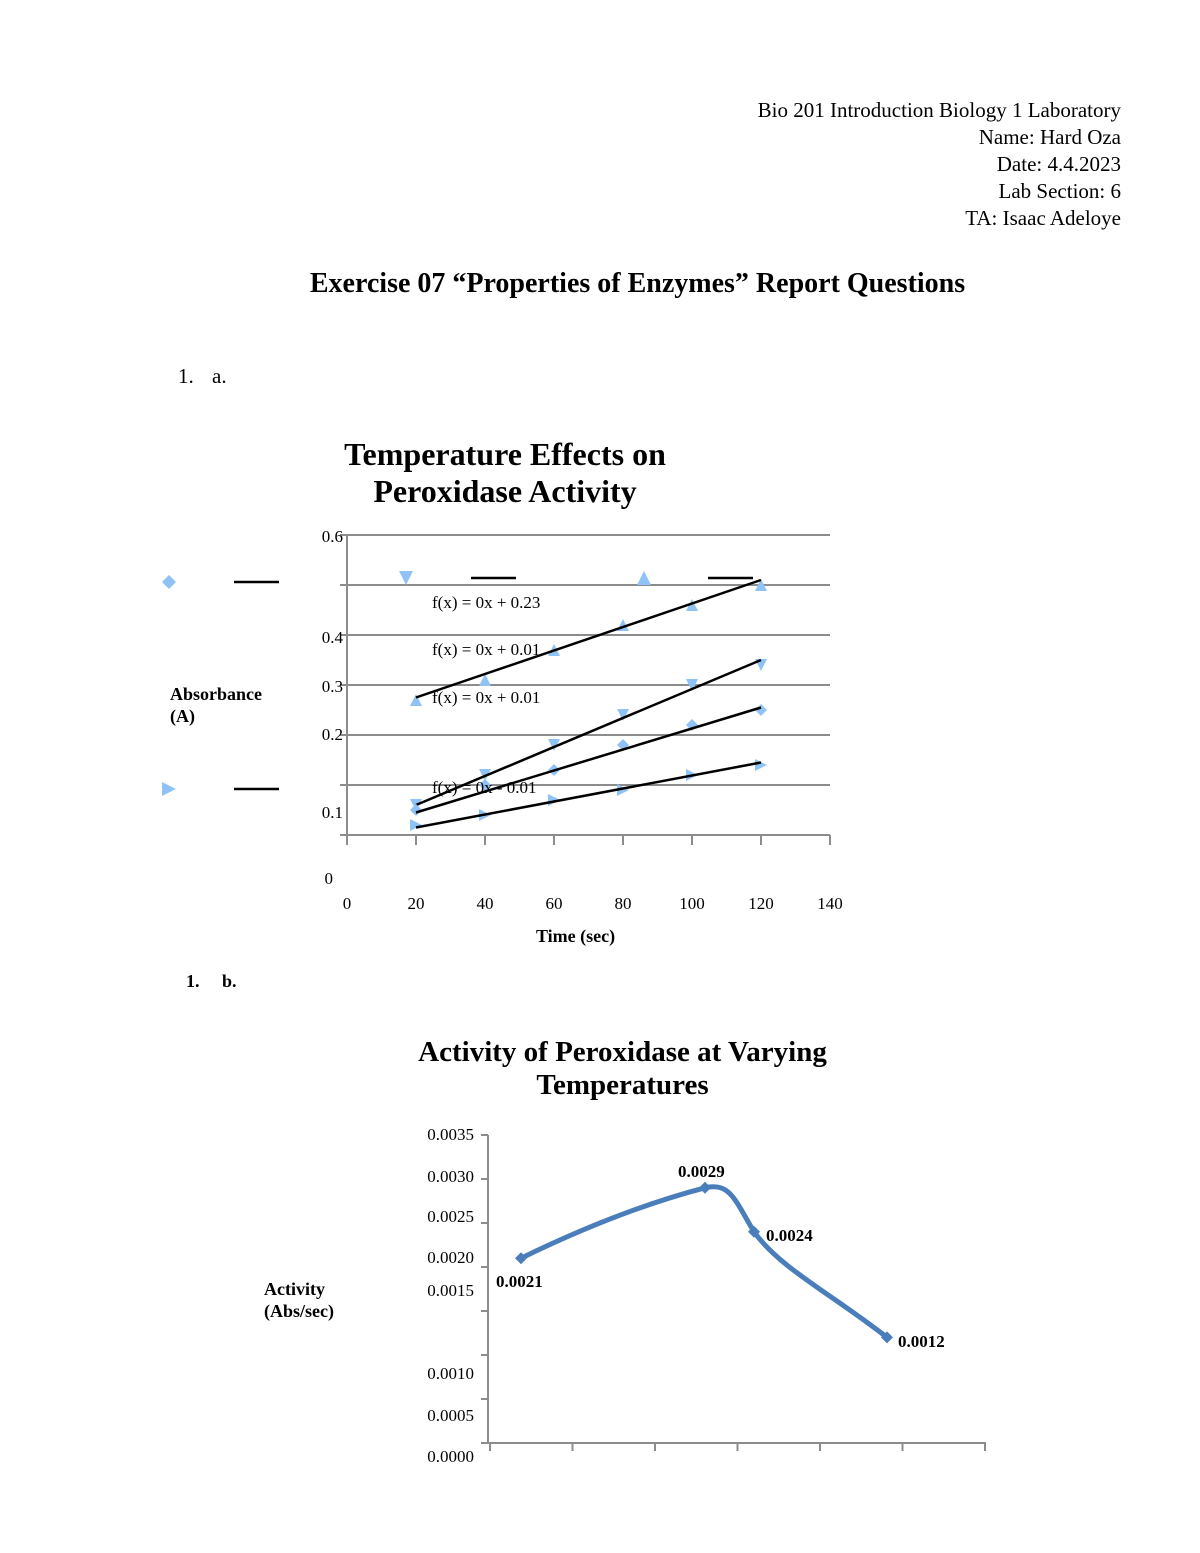  Describe the element at coordinates (332, 812) in the screenshot. I see `y-tick-label: 0.1` at that location.